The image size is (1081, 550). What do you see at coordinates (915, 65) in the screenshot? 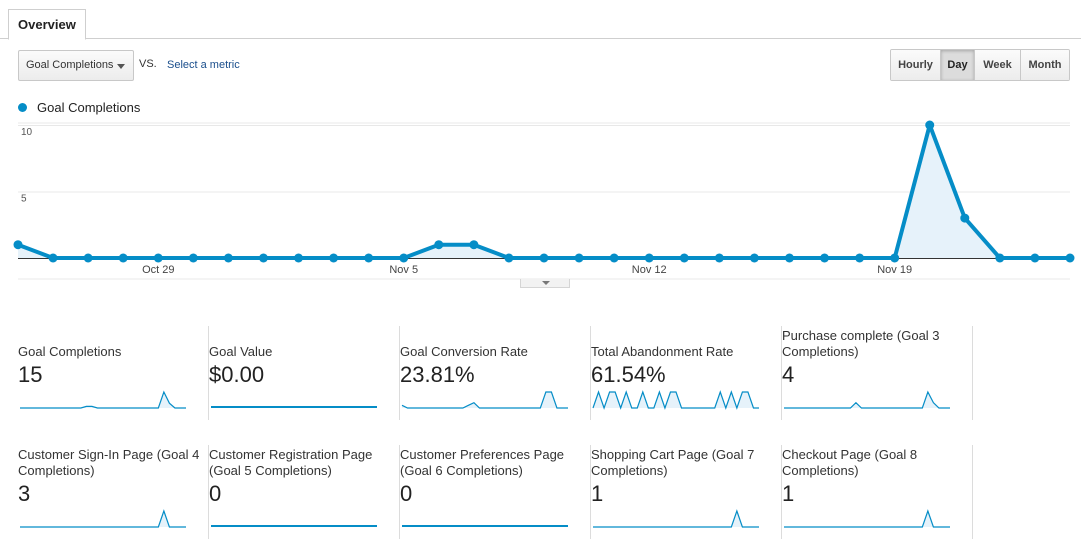
I see `hourly-button: Hourly` at bounding box center [915, 65].